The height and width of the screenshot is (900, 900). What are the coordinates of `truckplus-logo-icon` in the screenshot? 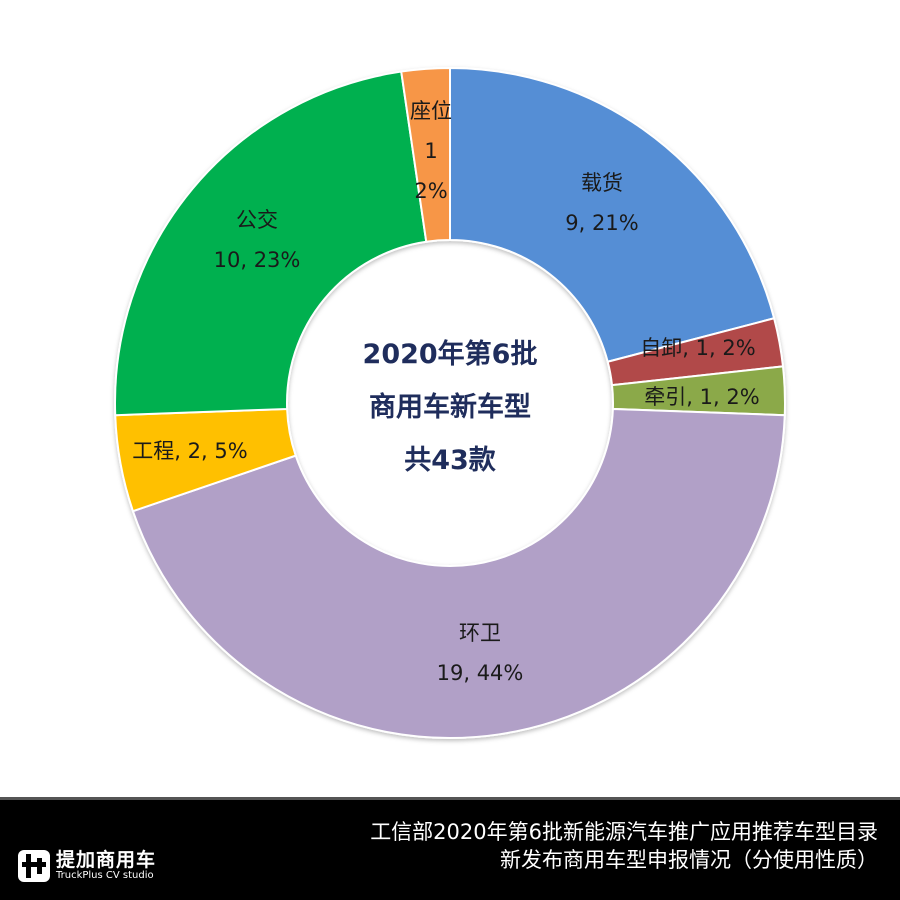 It's located at (34, 866).